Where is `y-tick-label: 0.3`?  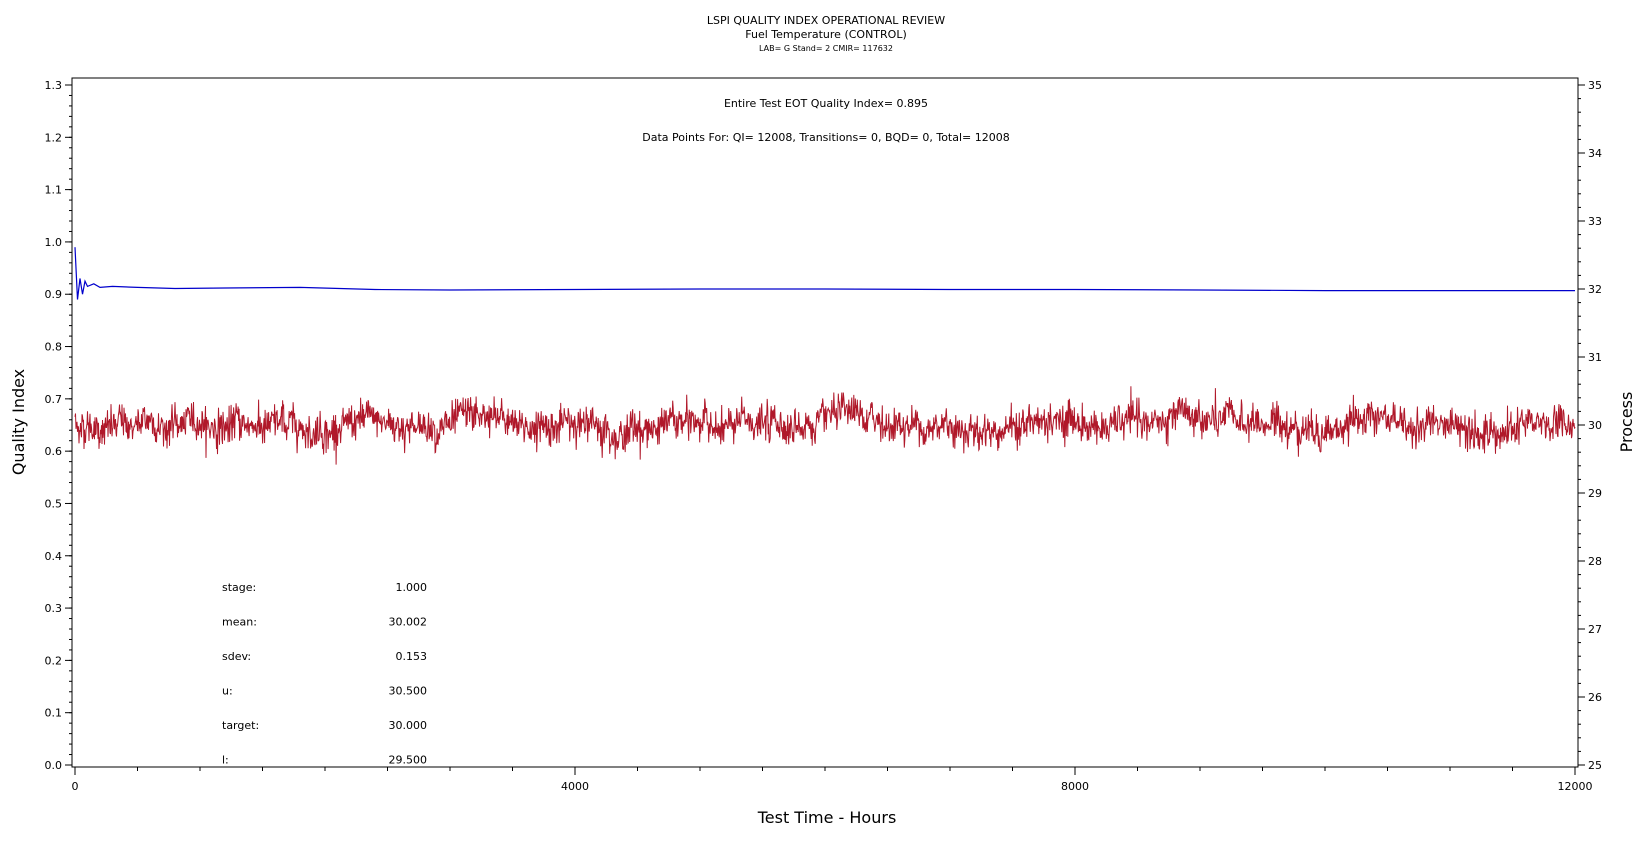 y-tick-label: 0.3 is located at coordinates (54, 608).